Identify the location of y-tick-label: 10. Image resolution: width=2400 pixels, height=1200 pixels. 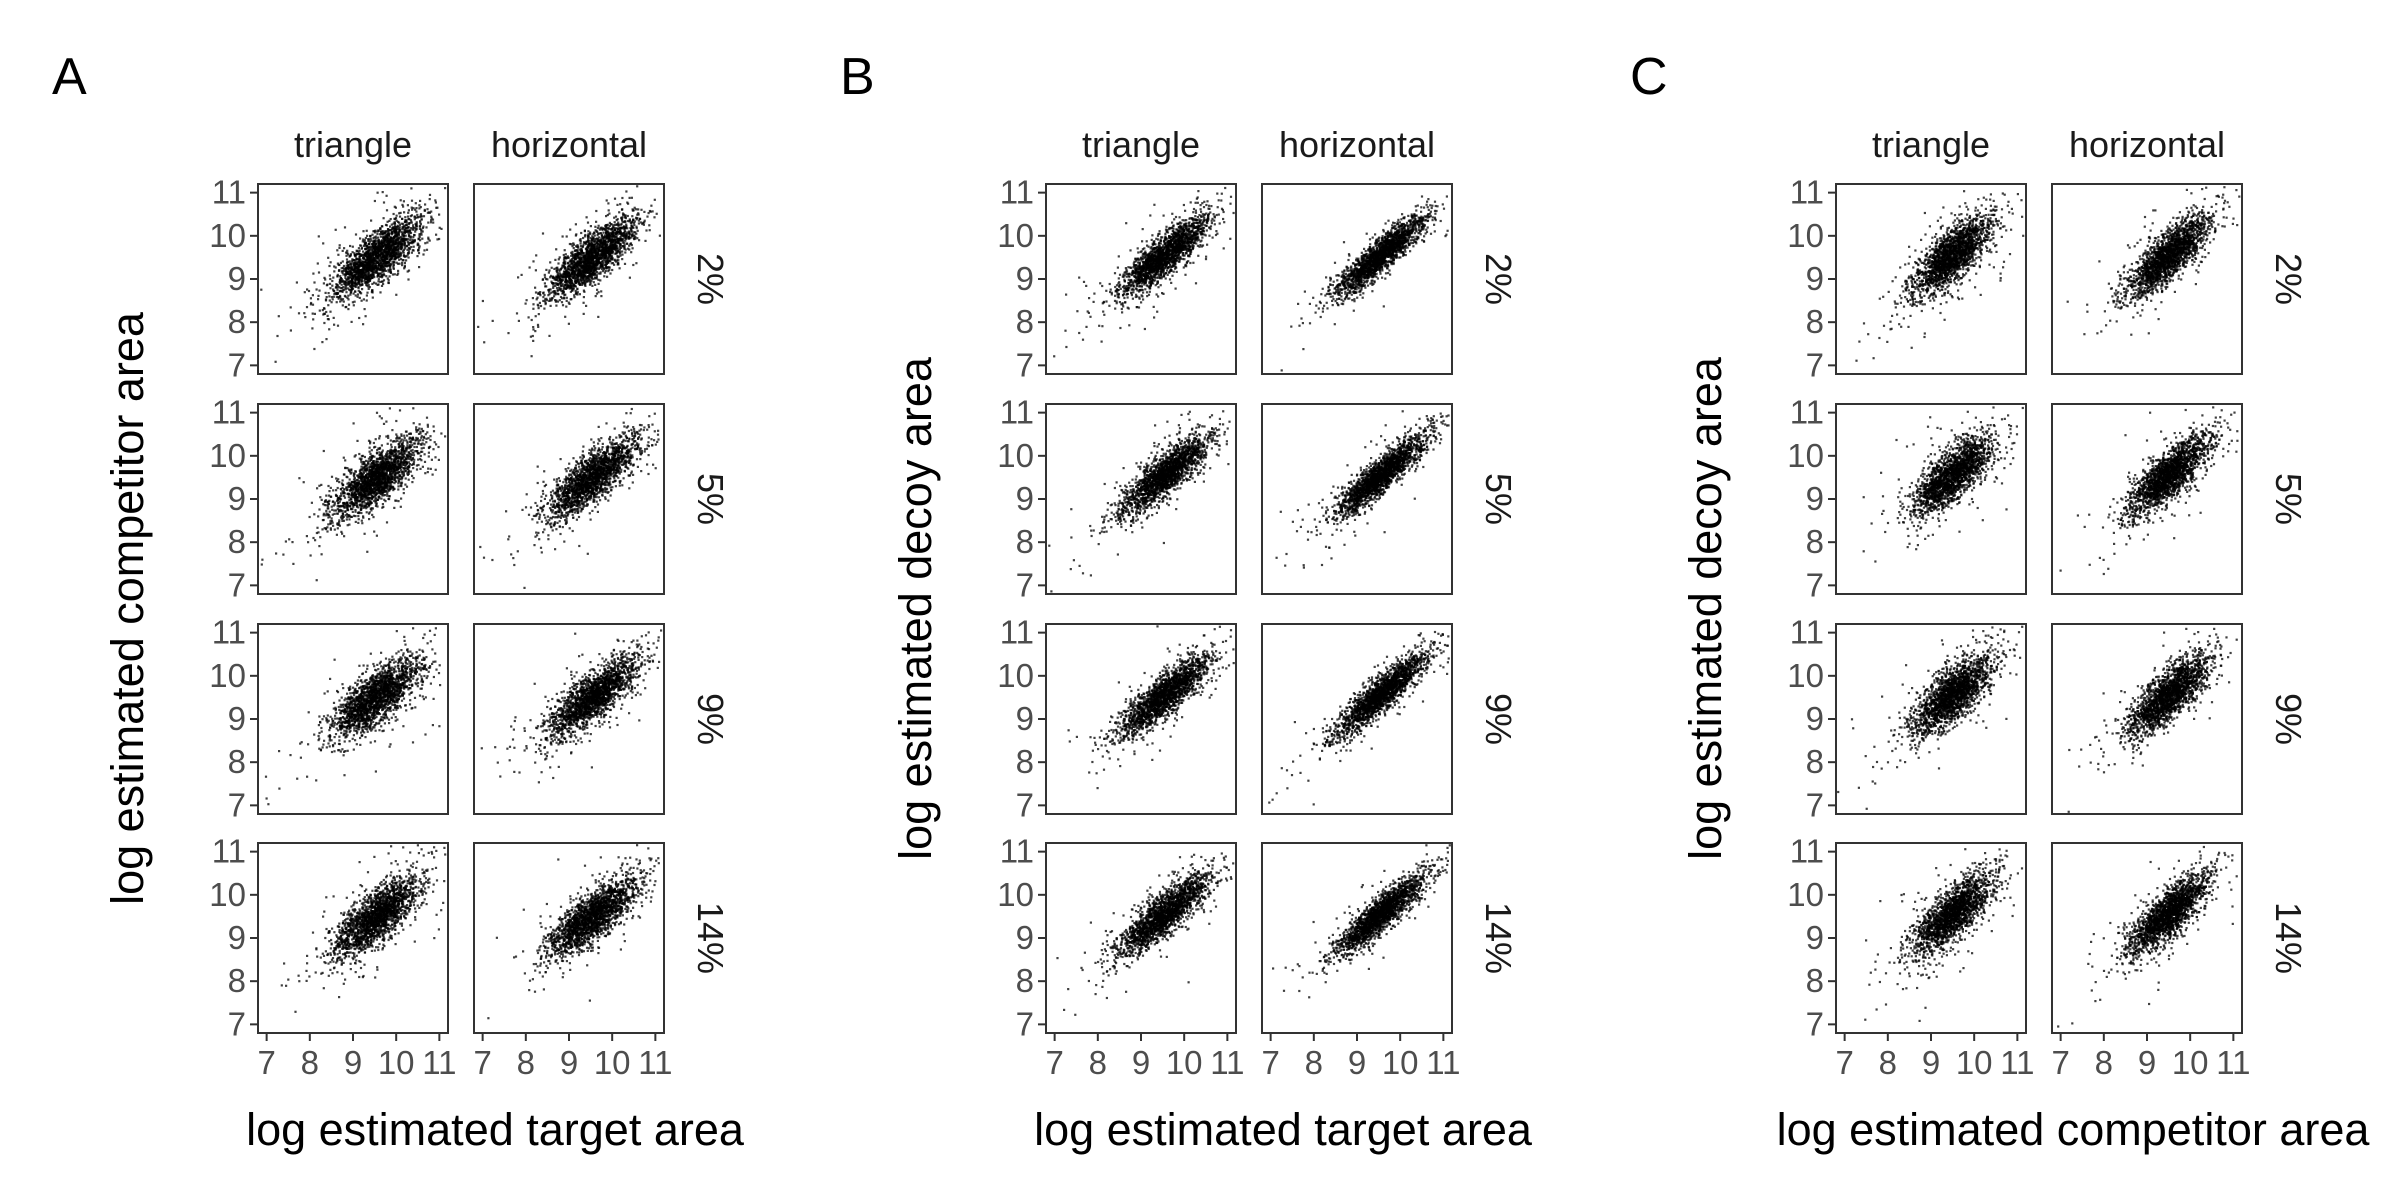
(227, 235).